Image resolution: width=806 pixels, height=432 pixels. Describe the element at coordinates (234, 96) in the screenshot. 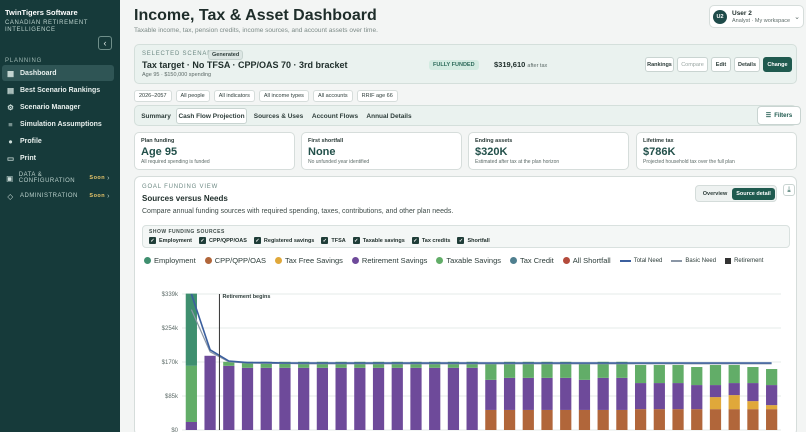

I see `filter-chip-indicators: All indicators` at that location.